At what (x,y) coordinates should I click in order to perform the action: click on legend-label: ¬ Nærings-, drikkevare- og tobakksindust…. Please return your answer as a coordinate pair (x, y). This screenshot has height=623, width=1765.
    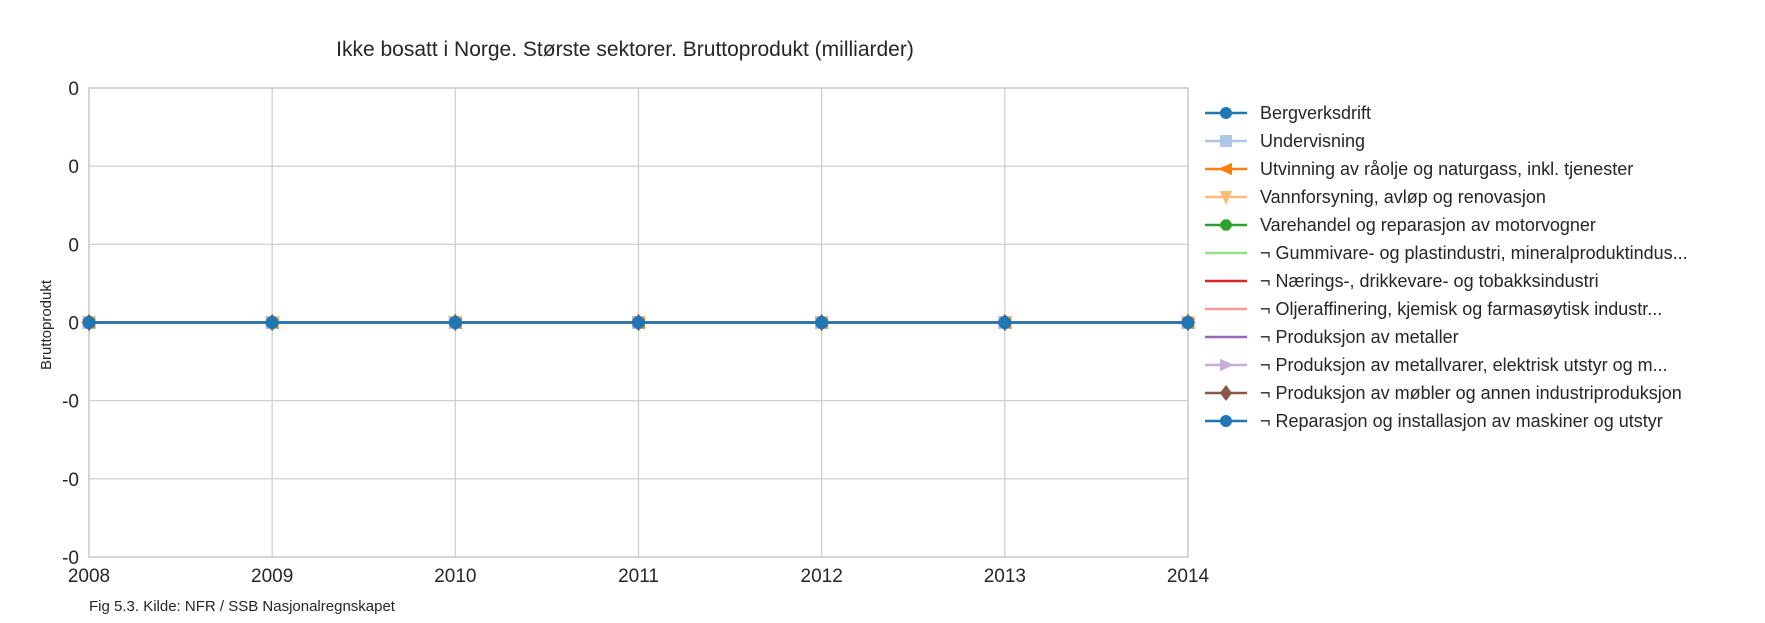
    Looking at the image, I should click on (1429, 281).